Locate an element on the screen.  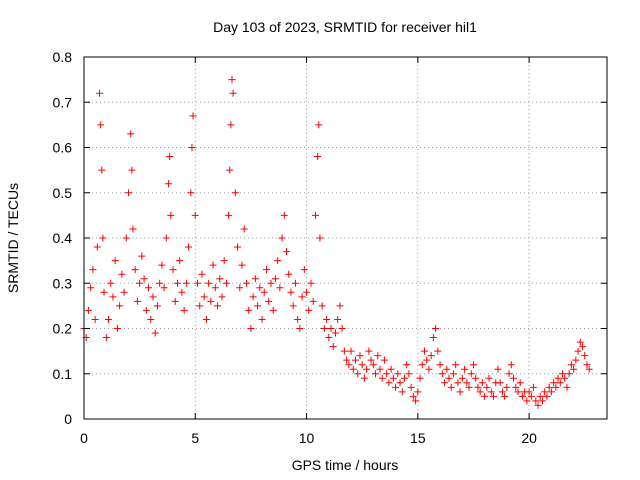
y-axis-label: SRMTID / TECUs is located at coordinates (13, 238).